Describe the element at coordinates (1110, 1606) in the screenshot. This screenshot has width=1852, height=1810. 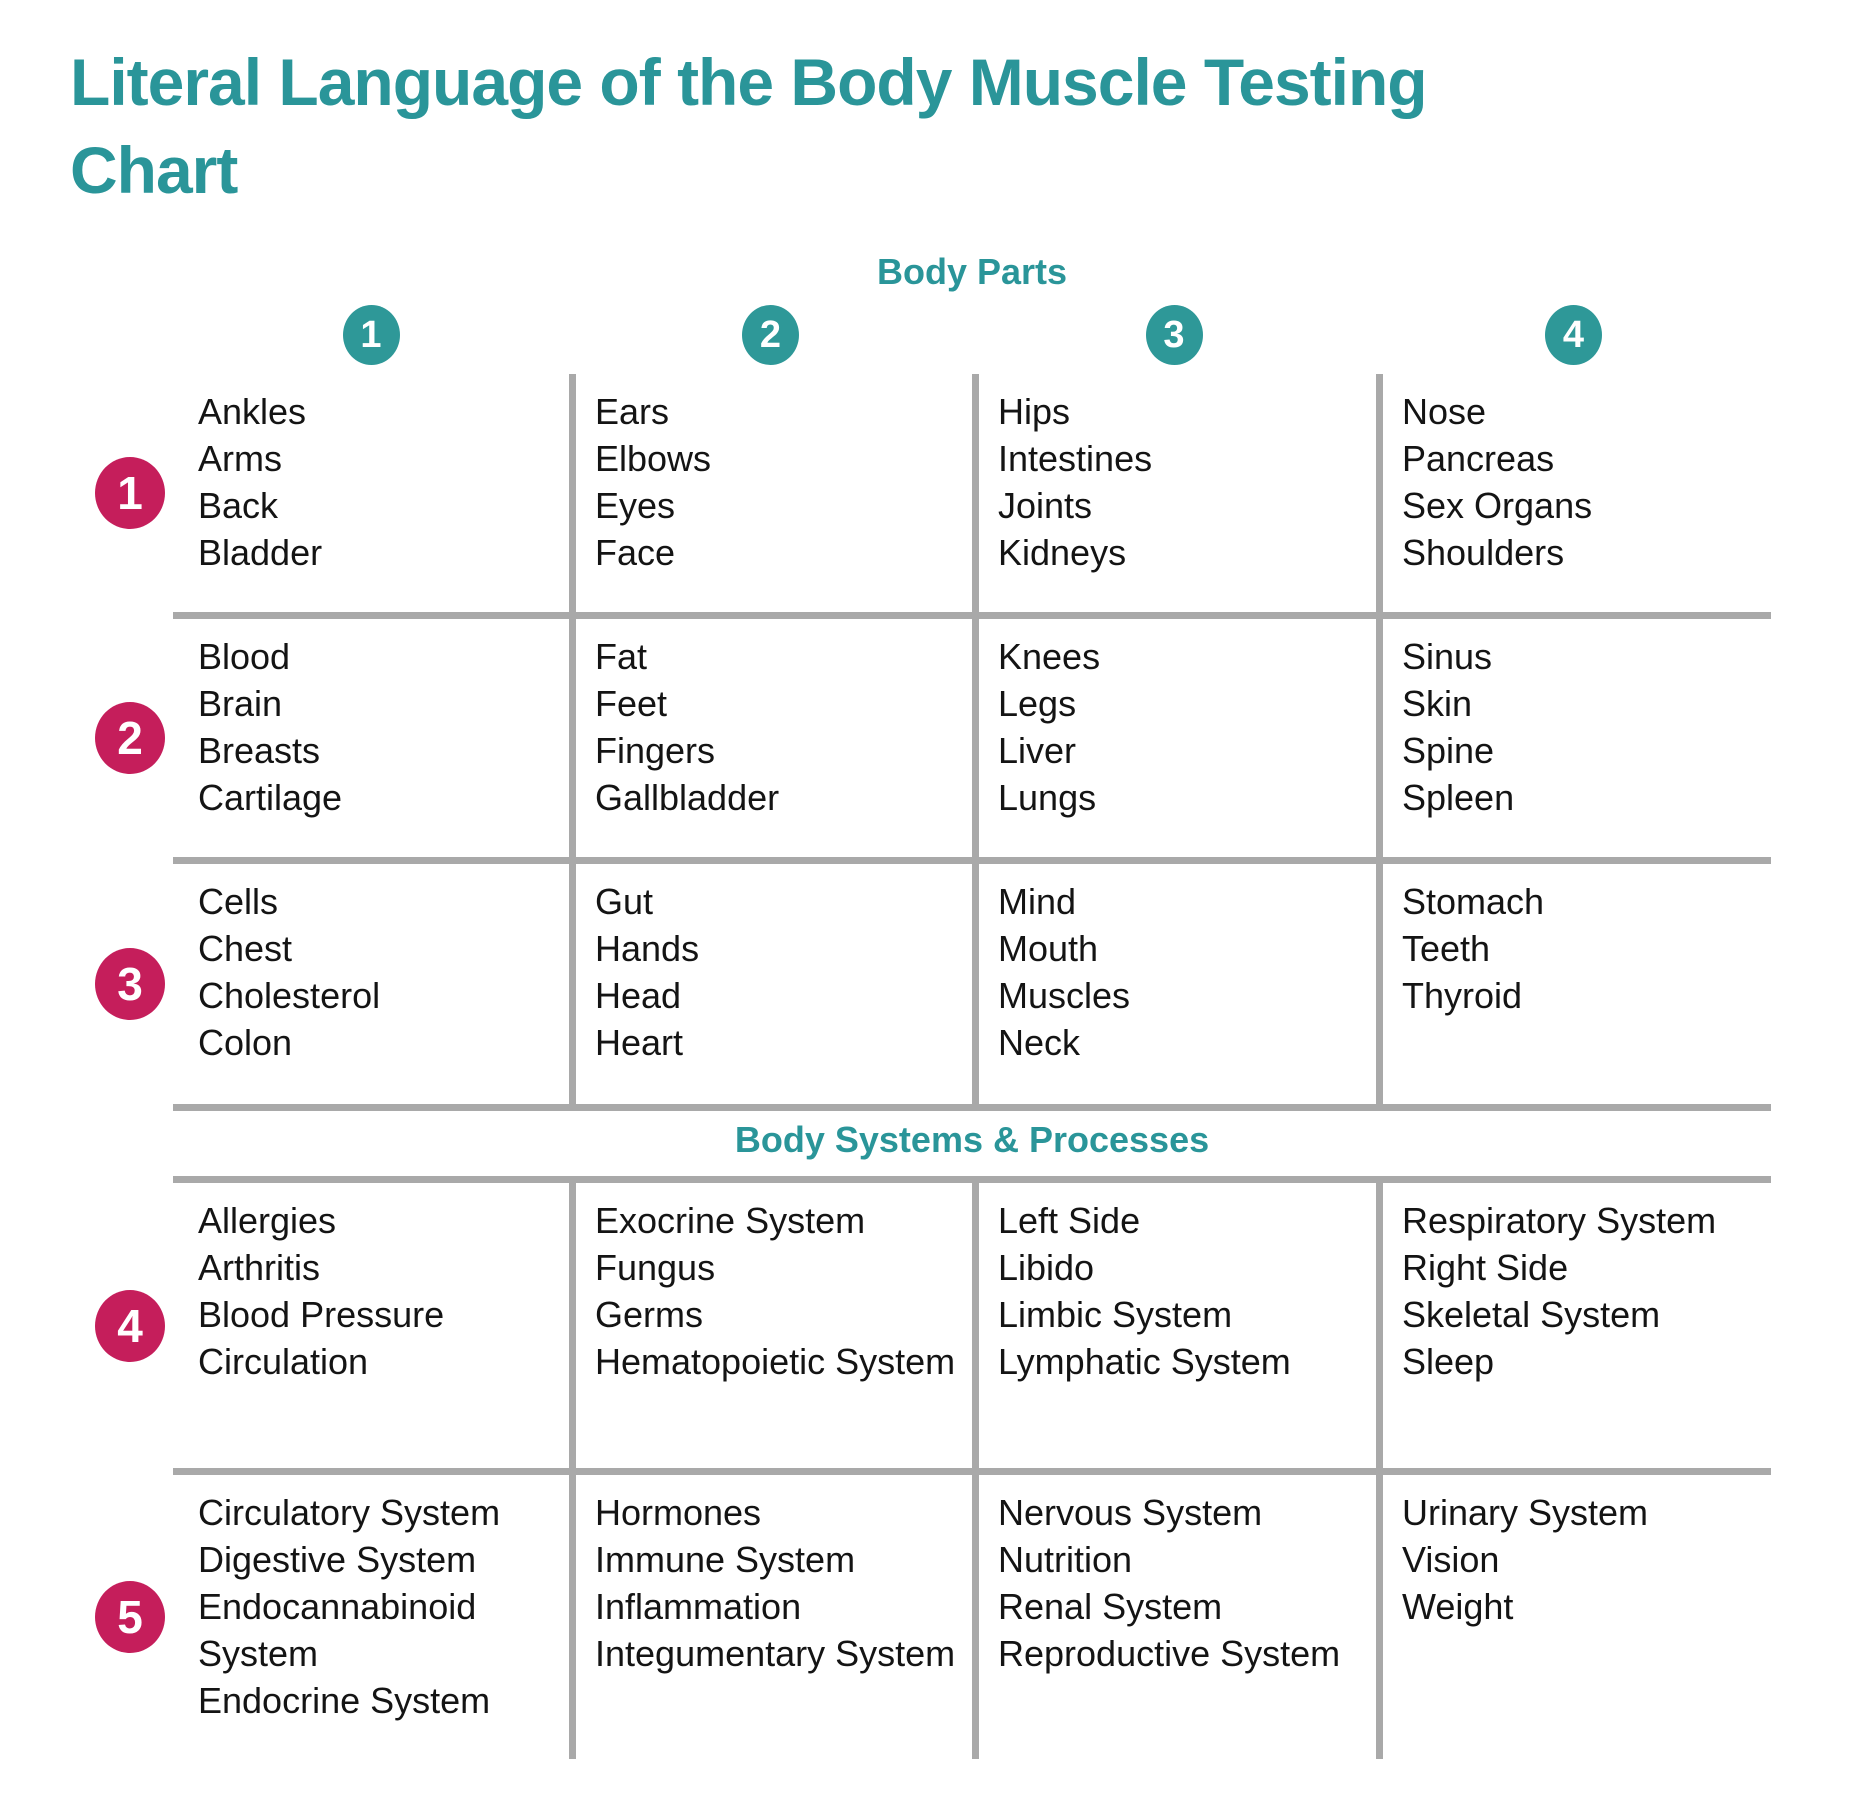
I see `list-item: Renal System` at that location.